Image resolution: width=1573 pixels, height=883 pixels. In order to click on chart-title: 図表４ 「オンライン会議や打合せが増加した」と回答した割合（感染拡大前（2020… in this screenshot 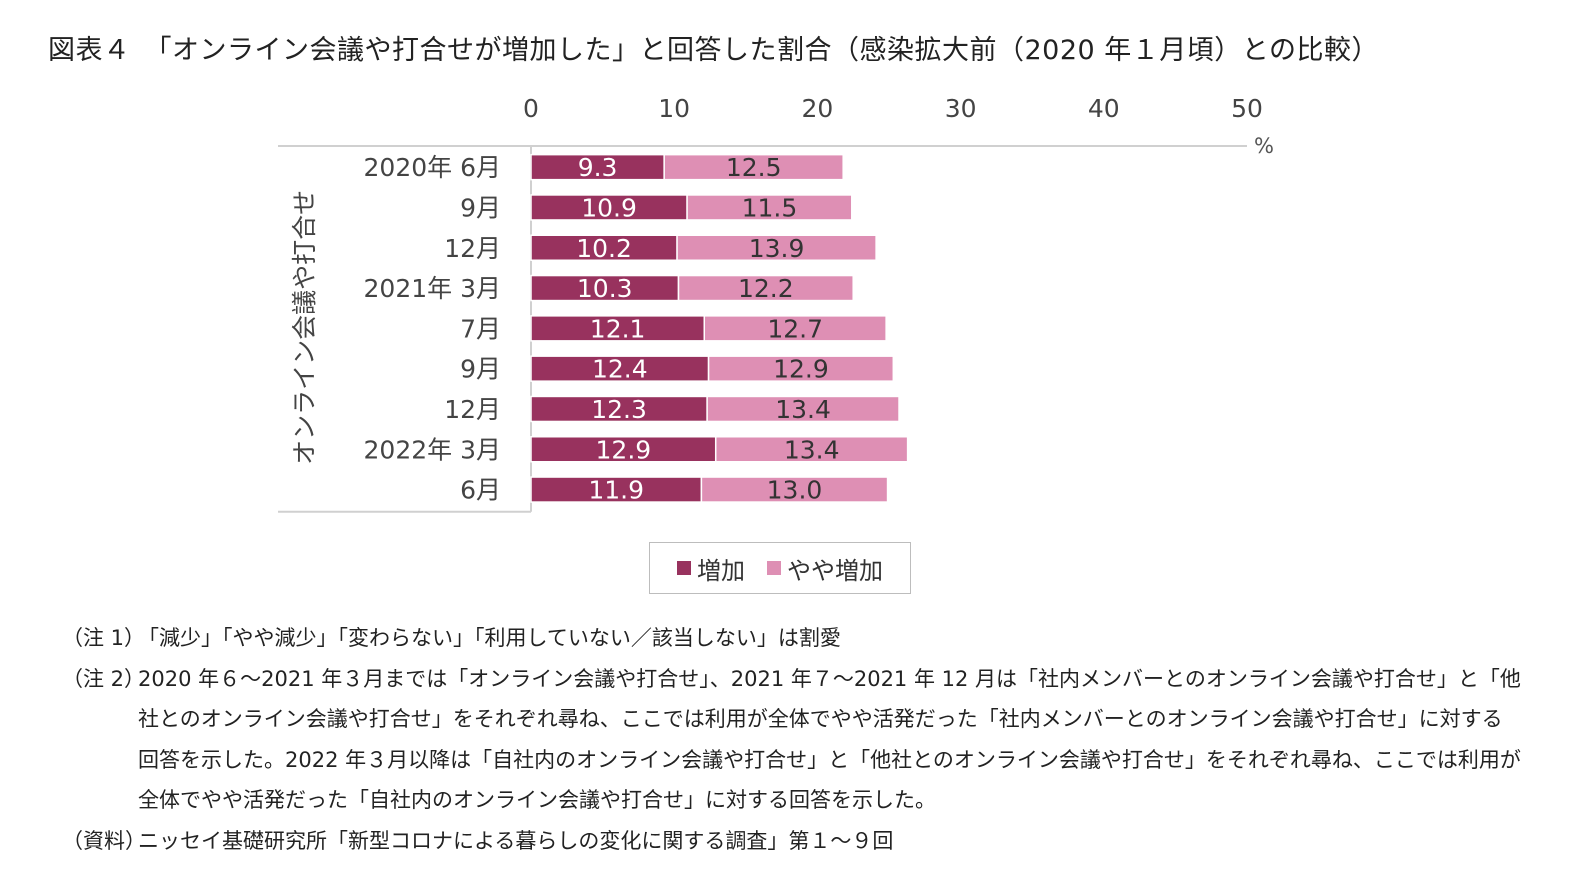, I will do `click(714, 50)`.